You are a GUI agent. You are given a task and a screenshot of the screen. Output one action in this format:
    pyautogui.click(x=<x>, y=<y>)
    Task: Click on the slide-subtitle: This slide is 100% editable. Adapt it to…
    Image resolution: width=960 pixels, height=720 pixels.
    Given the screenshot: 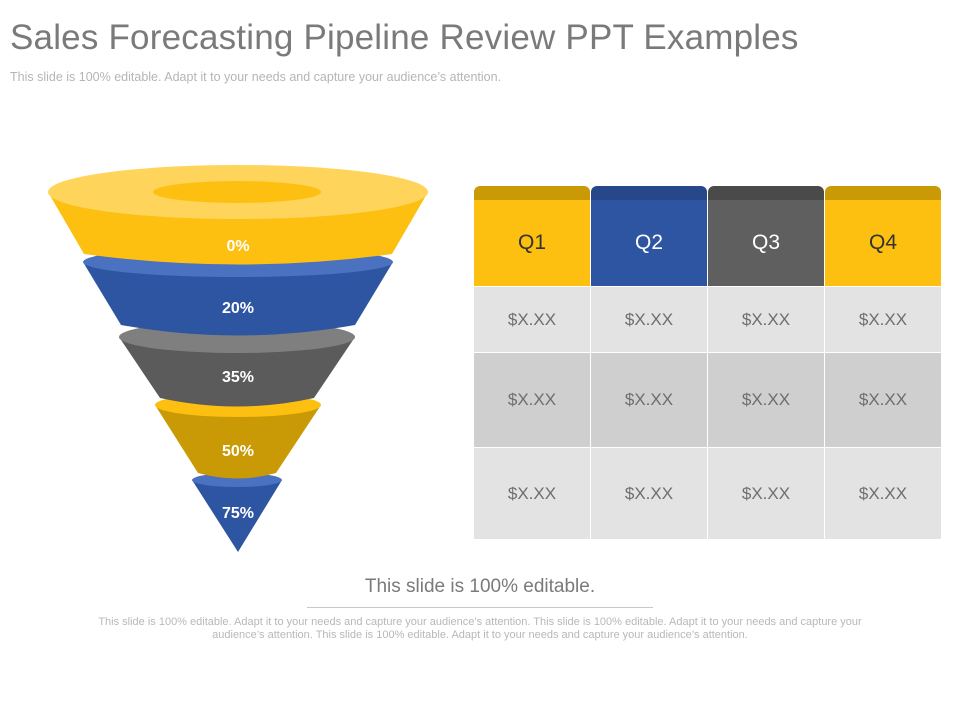 What is the action you would take?
    pyautogui.click(x=256, y=77)
    